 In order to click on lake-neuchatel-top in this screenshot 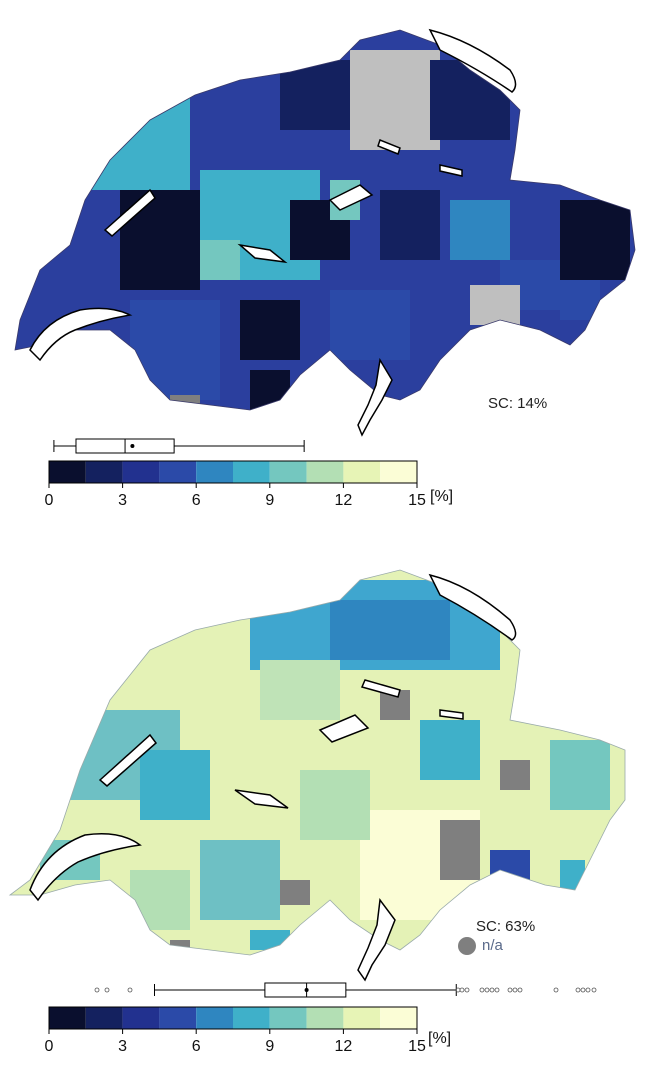, I will do `click(129, 212)`.